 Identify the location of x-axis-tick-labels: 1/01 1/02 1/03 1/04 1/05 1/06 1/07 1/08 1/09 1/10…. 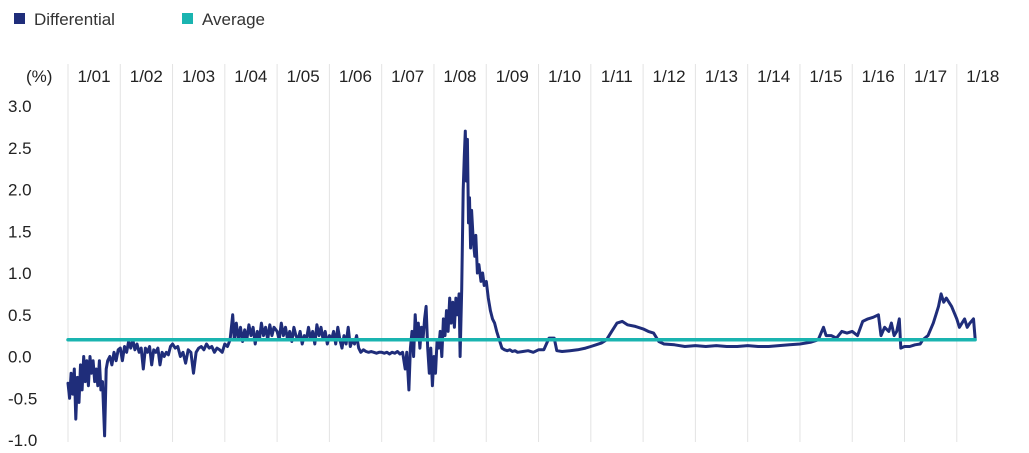
(538, 76).